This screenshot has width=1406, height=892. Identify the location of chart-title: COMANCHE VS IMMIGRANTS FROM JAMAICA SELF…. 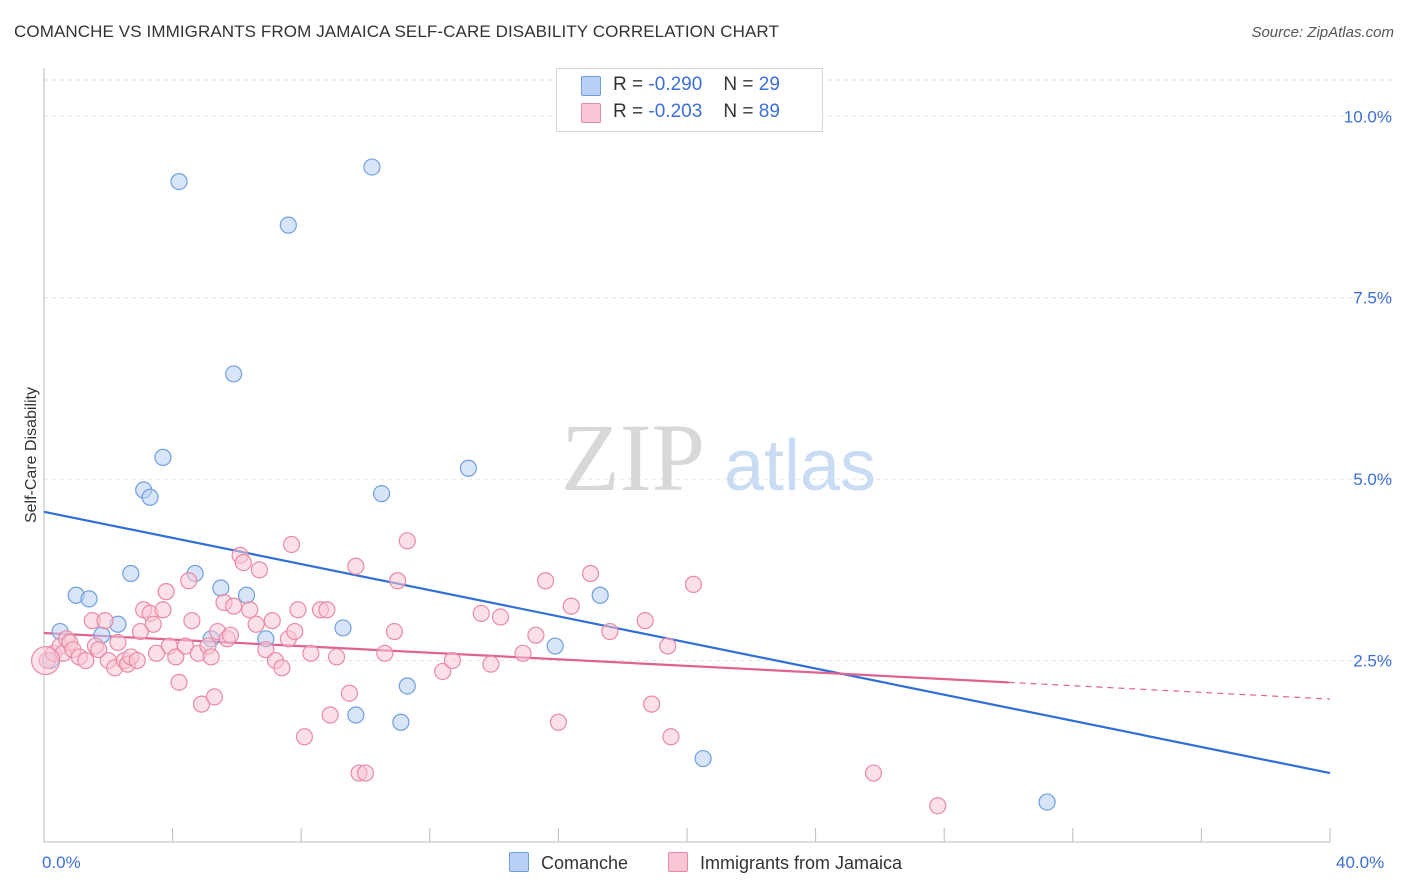
(396, 31).